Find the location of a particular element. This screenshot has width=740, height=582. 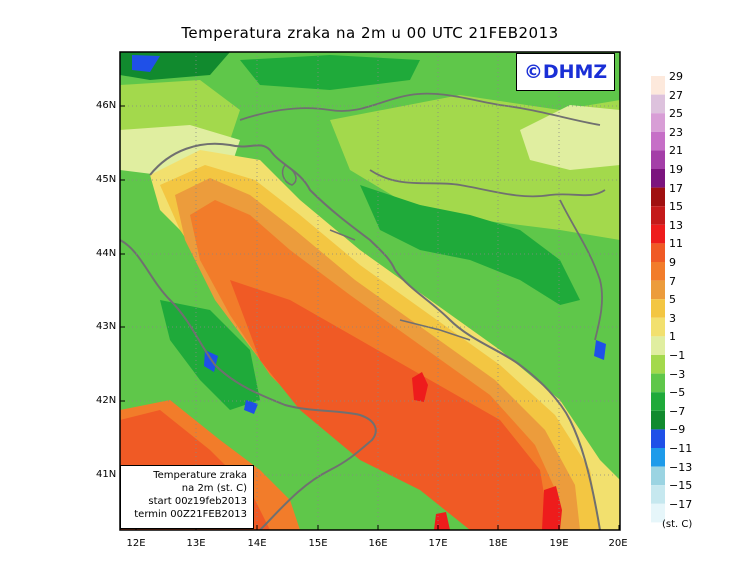

pannonian-yellow is located at coordinates (570, 137).